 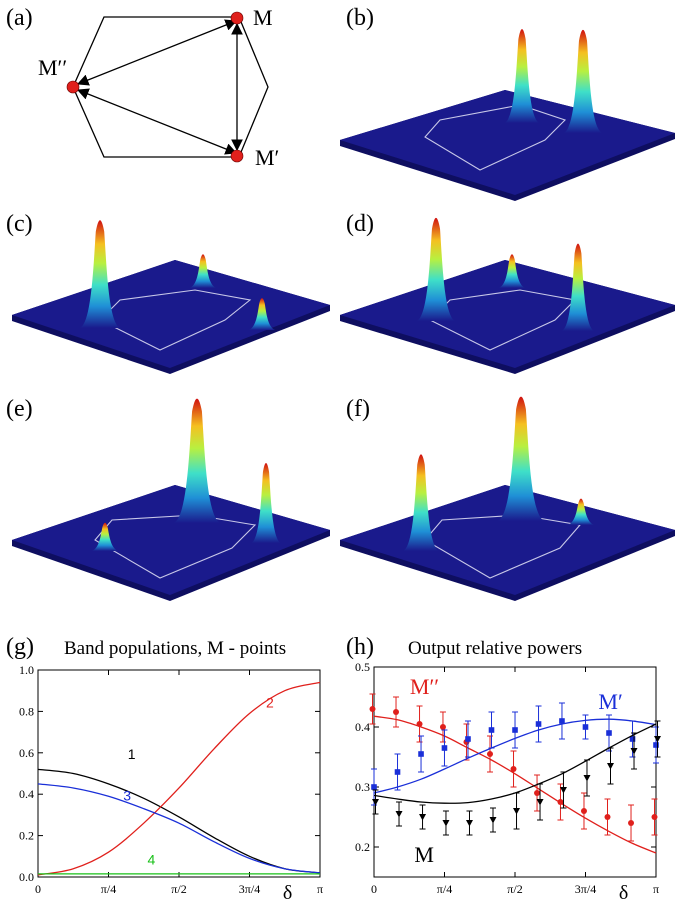 I want to click on chart-h: 0 π/4 π/2 3π/4 π 0.2 0.3 0.4 0.5 δ M′′ M′ M, so click(x=508, y=781).